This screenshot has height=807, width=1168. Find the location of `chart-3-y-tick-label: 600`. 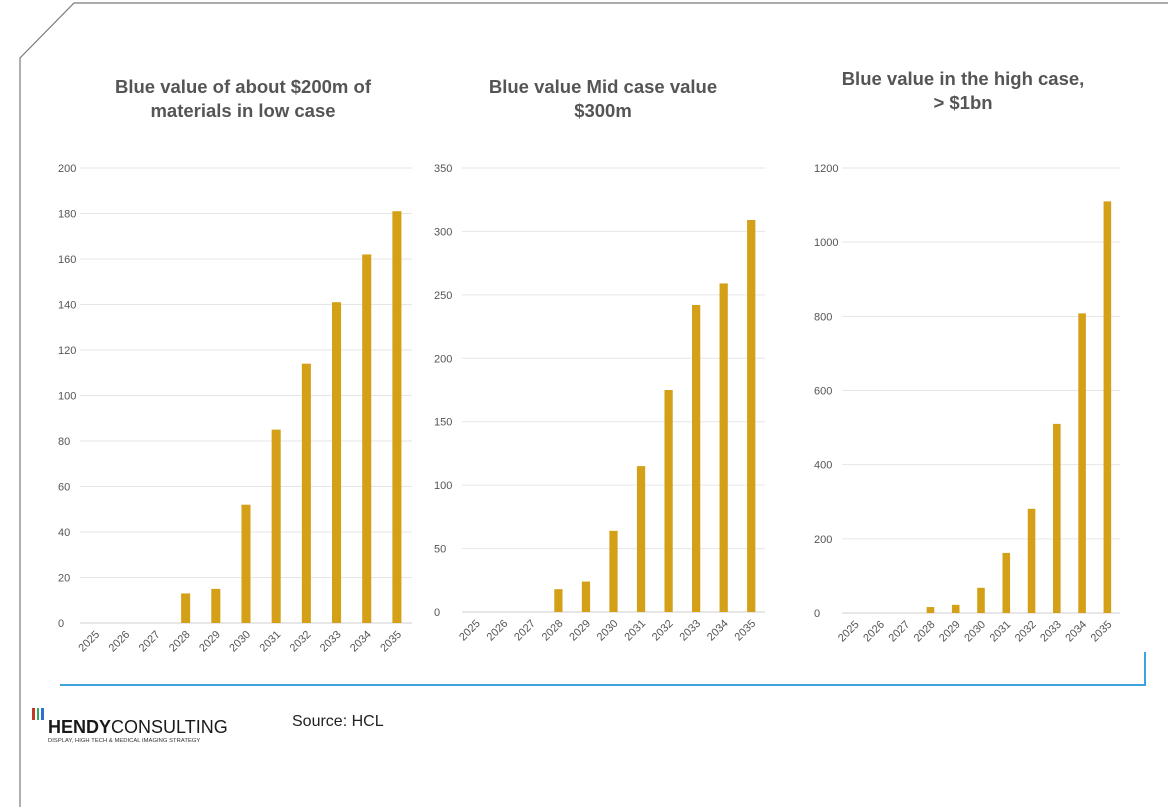

chart-3-y-tick-label: 600 is located at coordinates (823, 392).